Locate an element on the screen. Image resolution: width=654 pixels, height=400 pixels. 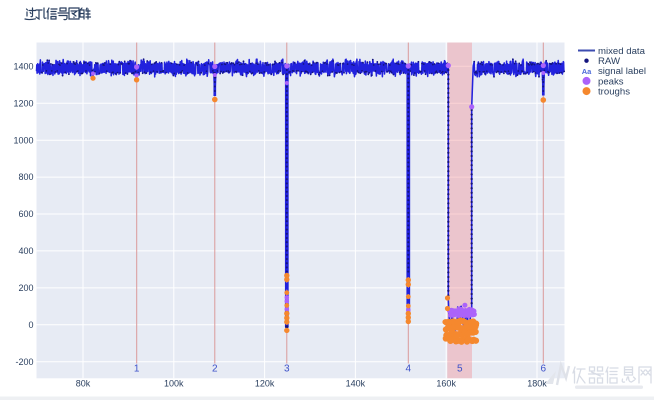
svg-text: RAW is located at coordinates (609, 61).